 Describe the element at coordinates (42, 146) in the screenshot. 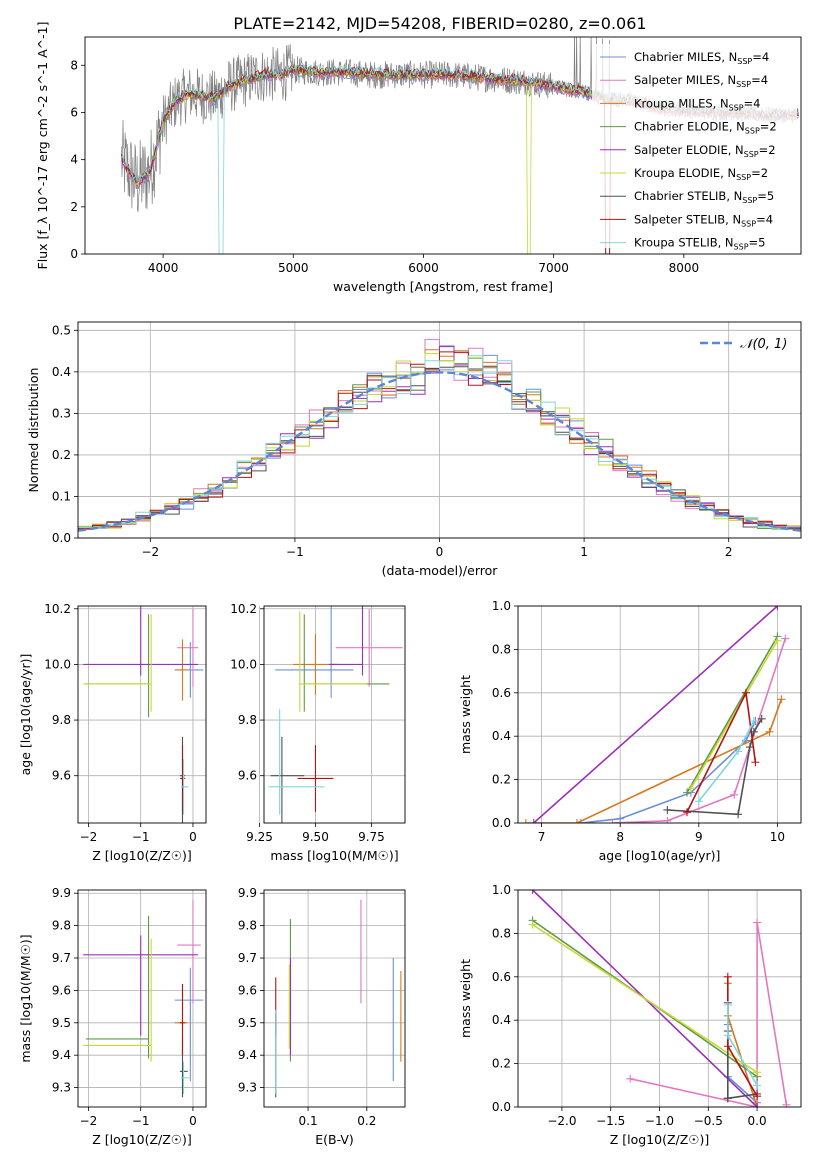

I see `y-axis-label: Flux [f_λ 10^-17 erg cm^-2 s^-1 A^-1]` at that location.